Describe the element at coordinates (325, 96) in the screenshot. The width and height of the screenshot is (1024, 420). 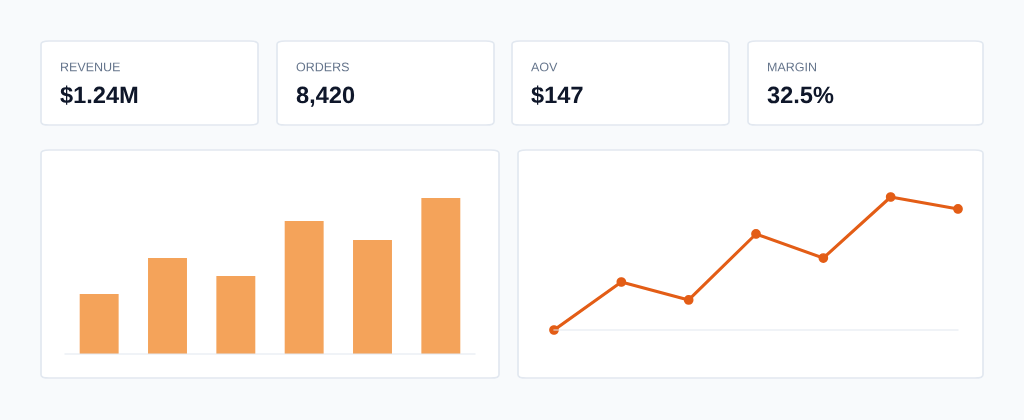
I see `text: 8,420` at that location.